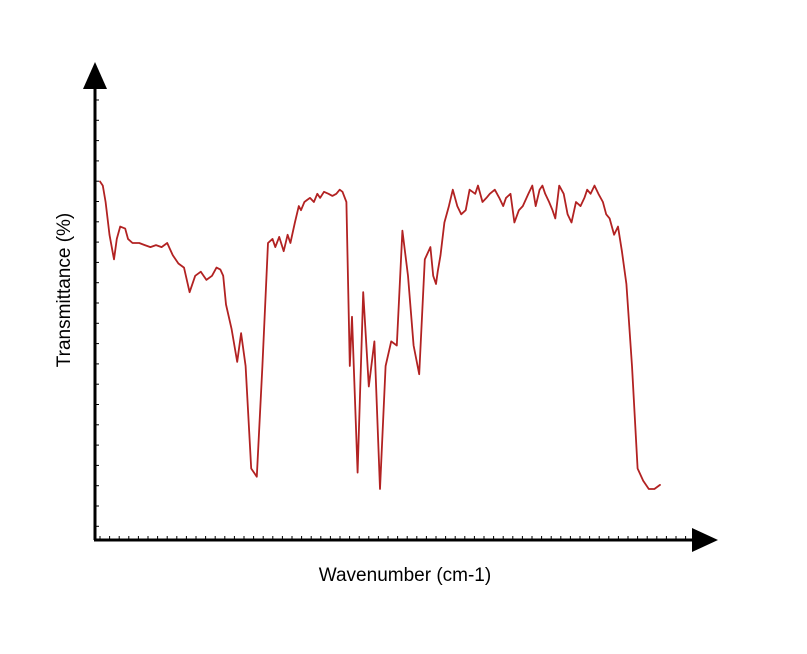  Describe the element at coordinates (705, 540) in the screenshot. I see `x-axis-arrowhead` at that location.